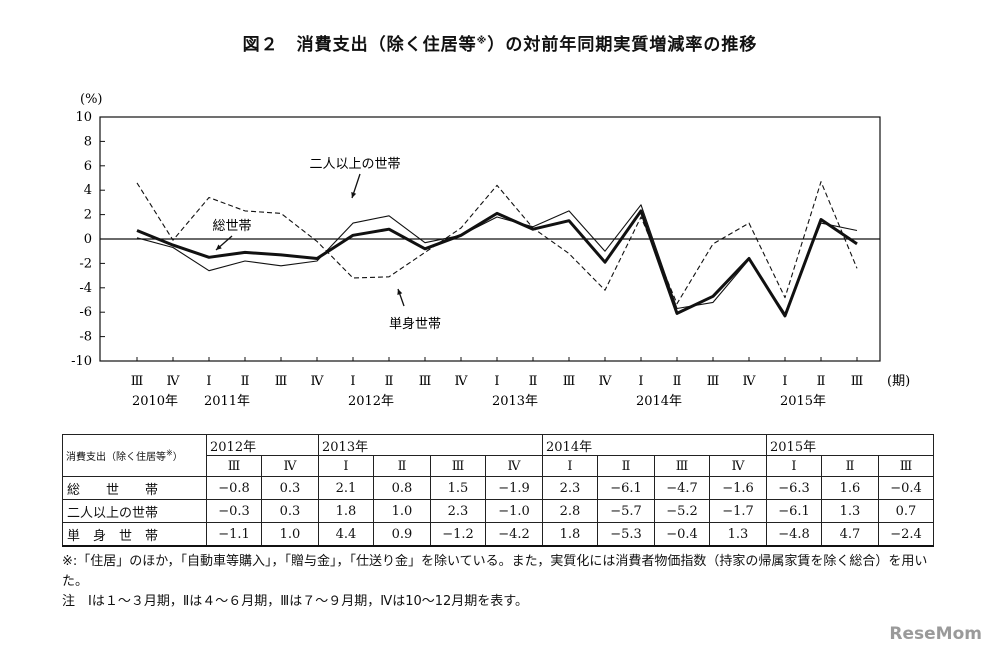 This screenshot has width=1000, height=654. What do you see at coordinates (88, 141) in the screenshot?
I see `y-tick-label: 8` at bounding box center [88, 141].